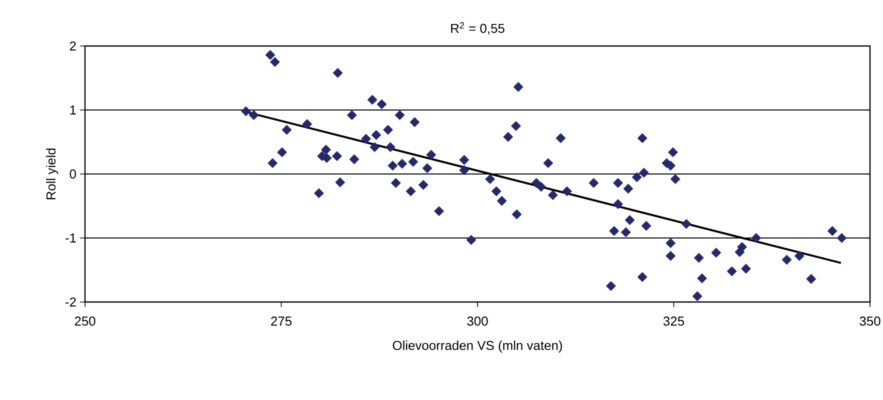  I want to click on x-axis-title: Olievoorraden VS (mln vaten), so click(477, 346).